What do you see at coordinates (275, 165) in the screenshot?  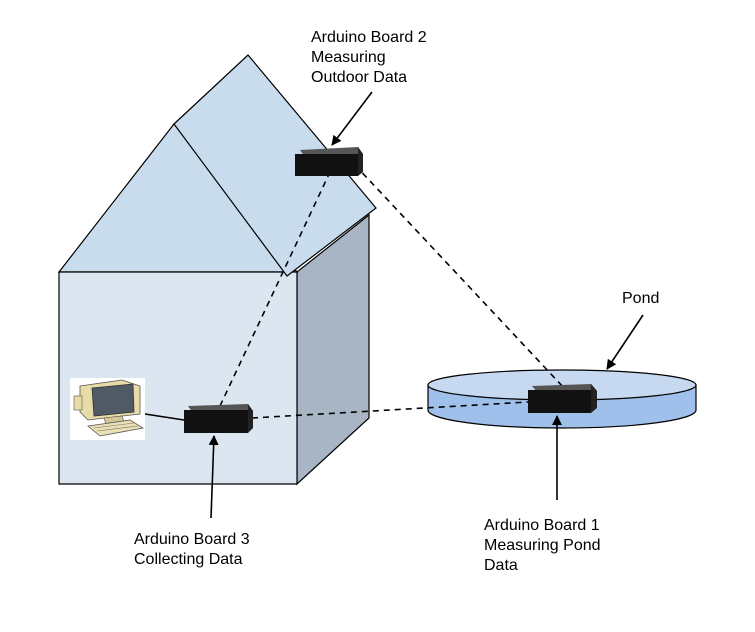 I see `house-roof` at bounding box center [275, 165].